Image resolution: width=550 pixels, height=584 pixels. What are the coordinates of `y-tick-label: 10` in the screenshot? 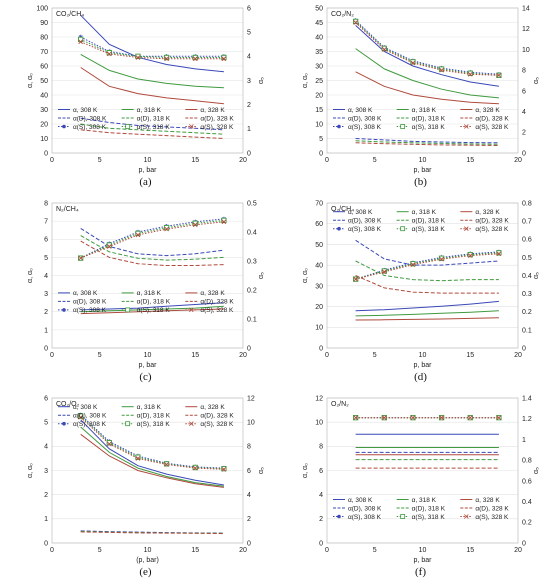 It's located at (319, 124).